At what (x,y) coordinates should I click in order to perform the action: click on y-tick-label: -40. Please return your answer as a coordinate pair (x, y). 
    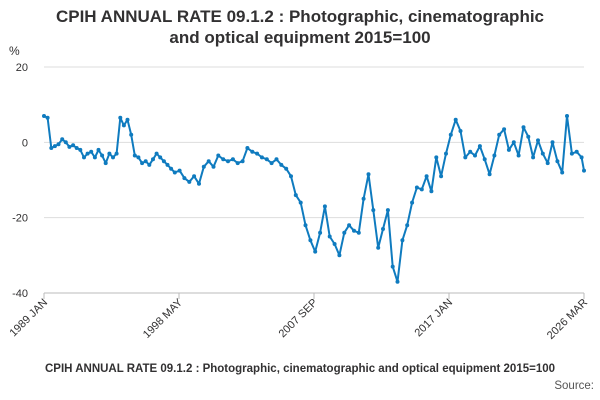
    Looking at the image, I should click on (20, 294).